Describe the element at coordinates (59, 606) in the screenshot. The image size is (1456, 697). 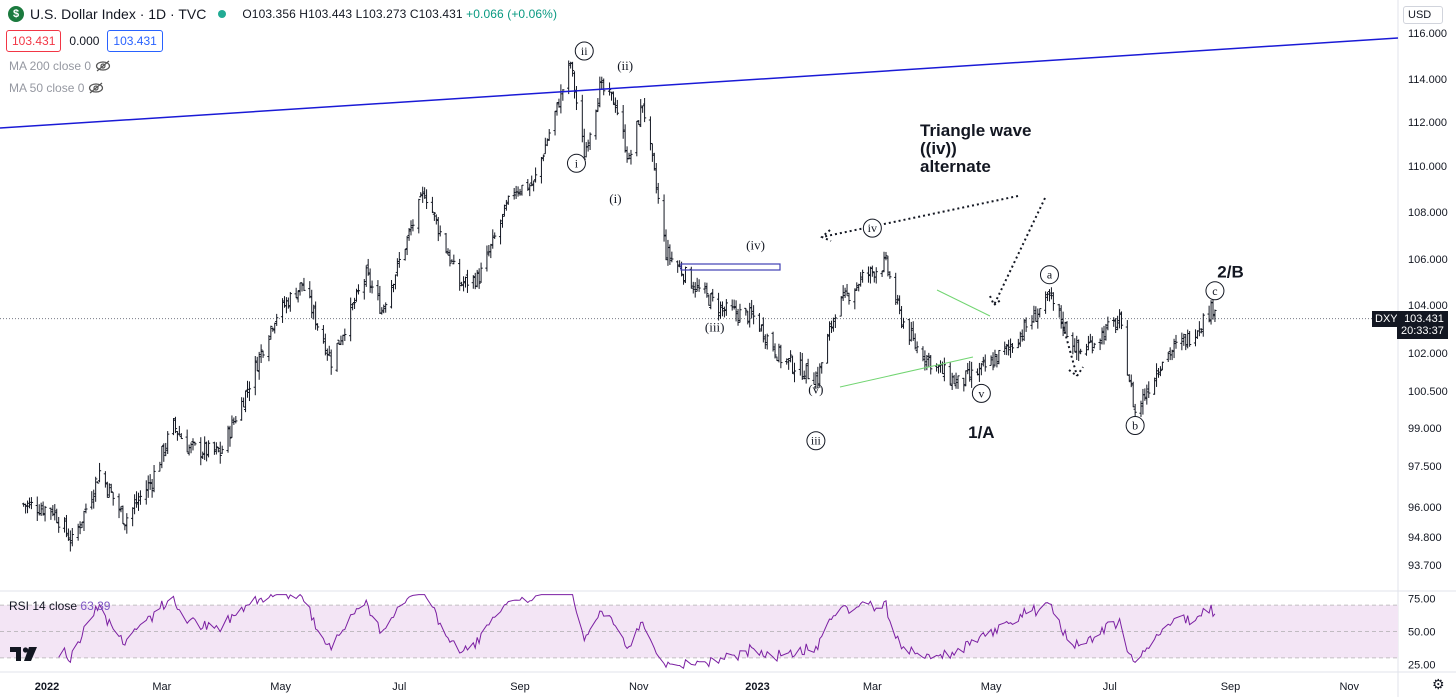
I see `rsi-legend: RSI 14 close 63.39` at that location.